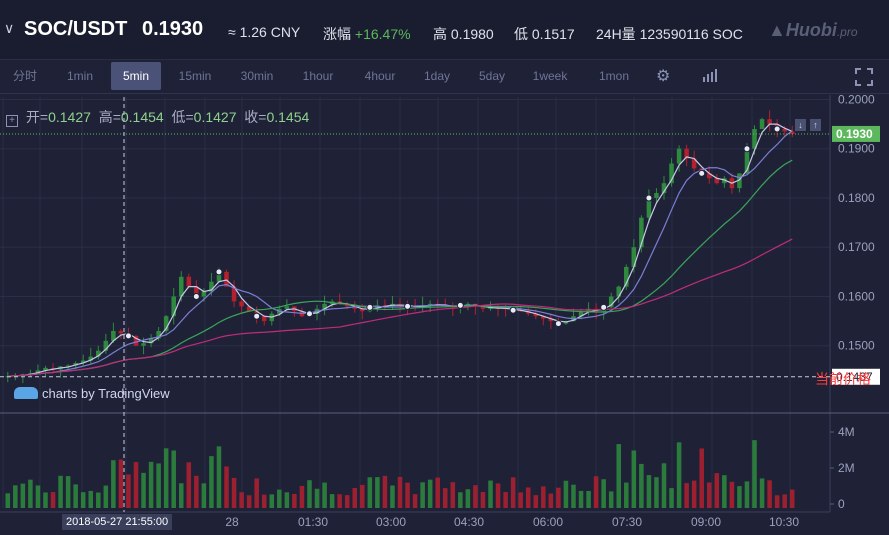  What do you see at coordinates (472, 34) in the screenshot?
I see `high-value: 0.1980` at bounding box center [472, 34].